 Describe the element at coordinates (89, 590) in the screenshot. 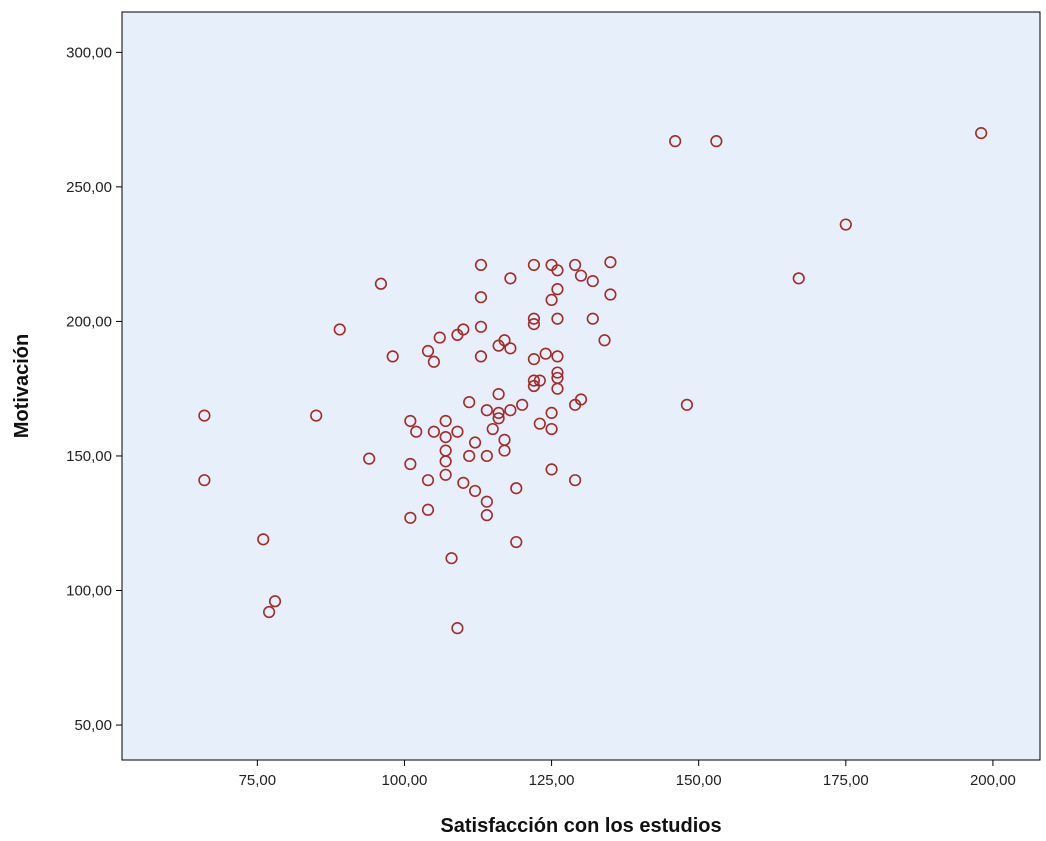

I see `y-tick-label-1: 100,00` at that location.